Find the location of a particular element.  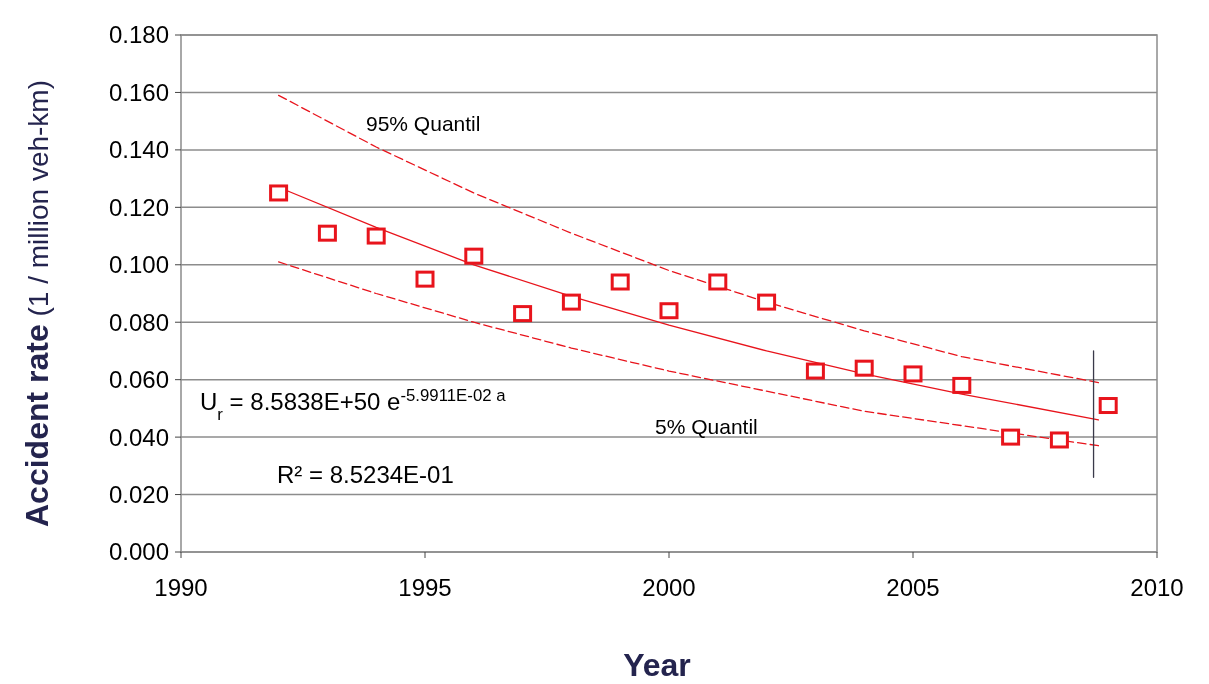

x-tick-label: 1990 is located at coordinates (181, 587).